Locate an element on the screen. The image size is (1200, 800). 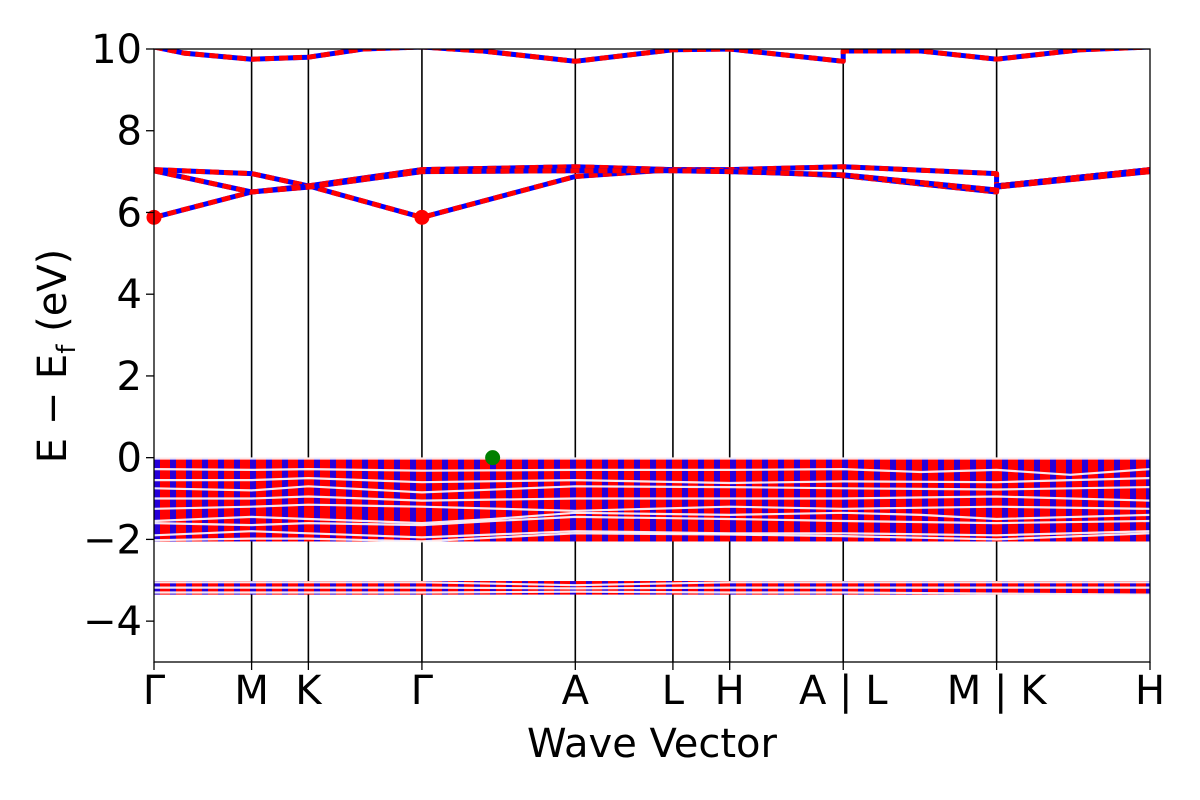
y-tick-label-5: 6 is located at coordinates (129, 213).